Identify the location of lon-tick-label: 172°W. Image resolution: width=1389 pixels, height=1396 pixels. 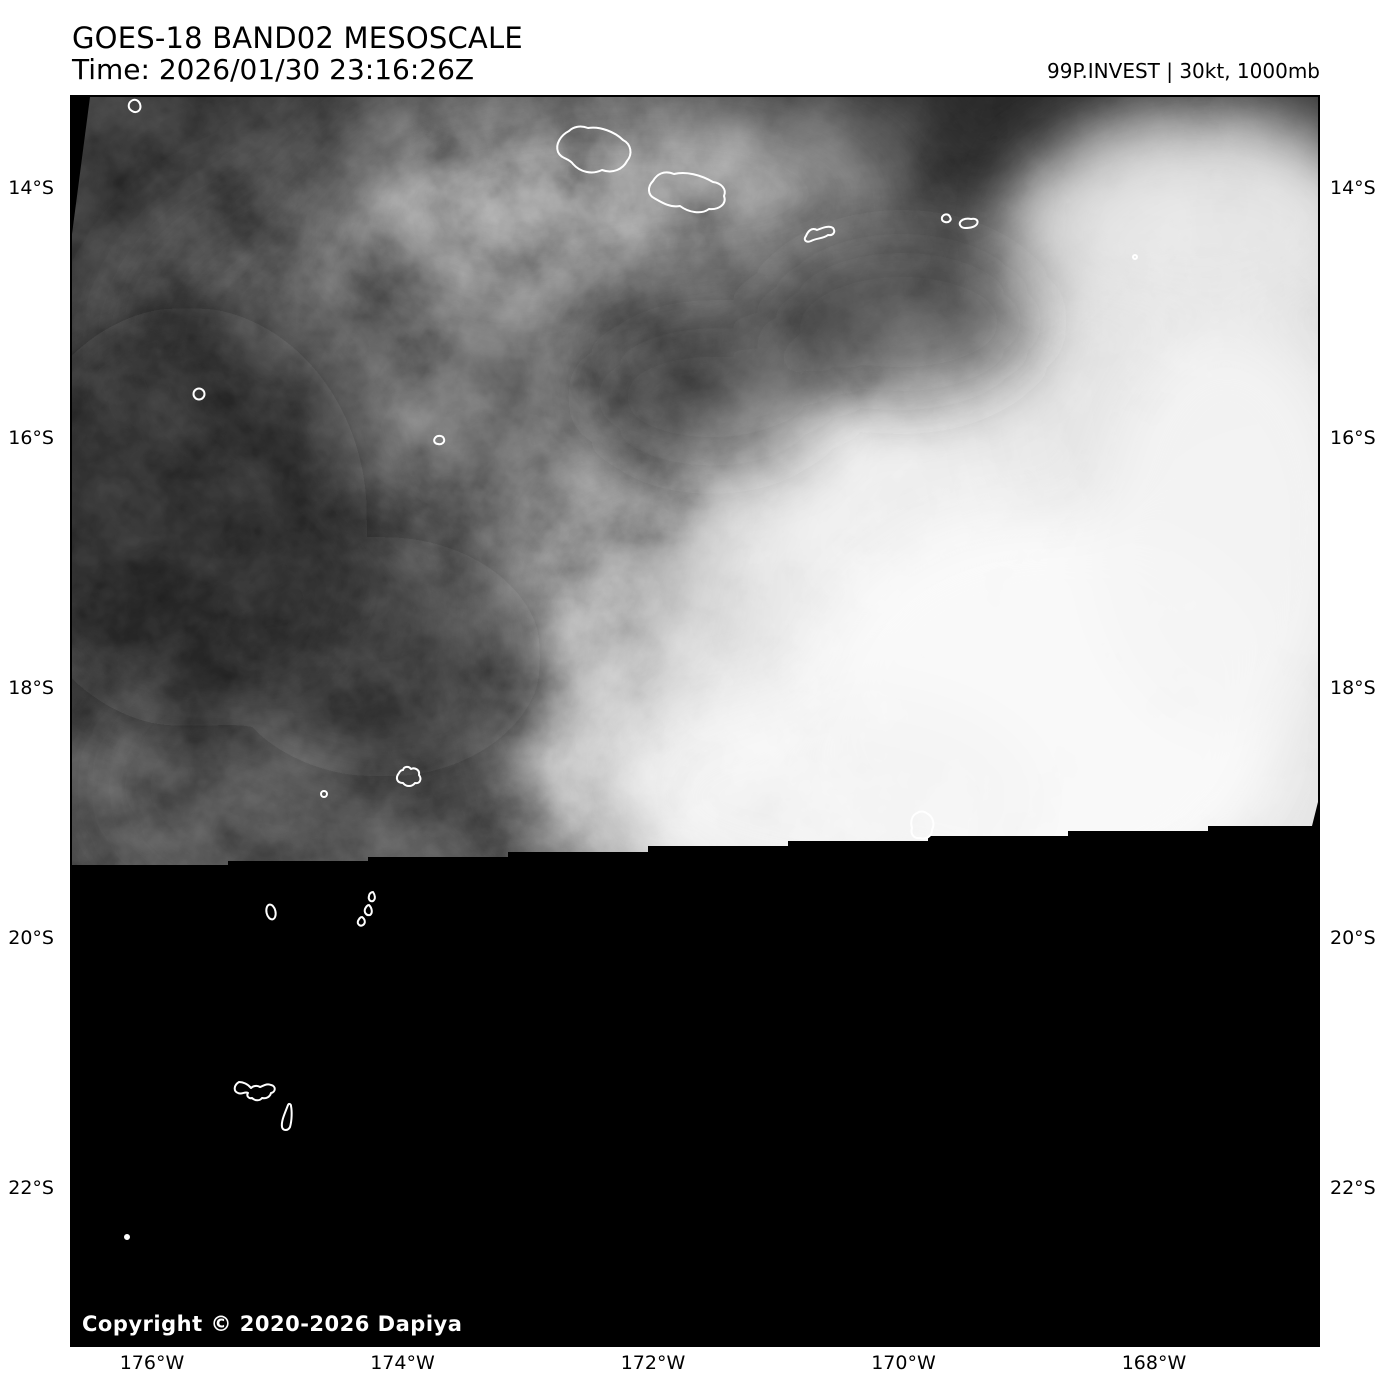
(653, 1363).